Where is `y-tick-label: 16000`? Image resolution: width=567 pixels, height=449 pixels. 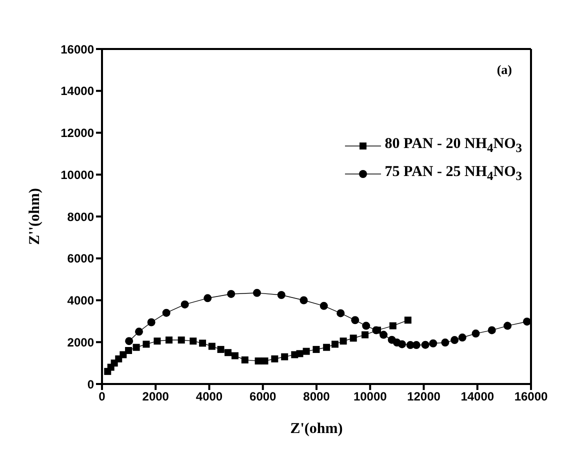 y-tick-label: 16000 is located at coordinates (77, 49).